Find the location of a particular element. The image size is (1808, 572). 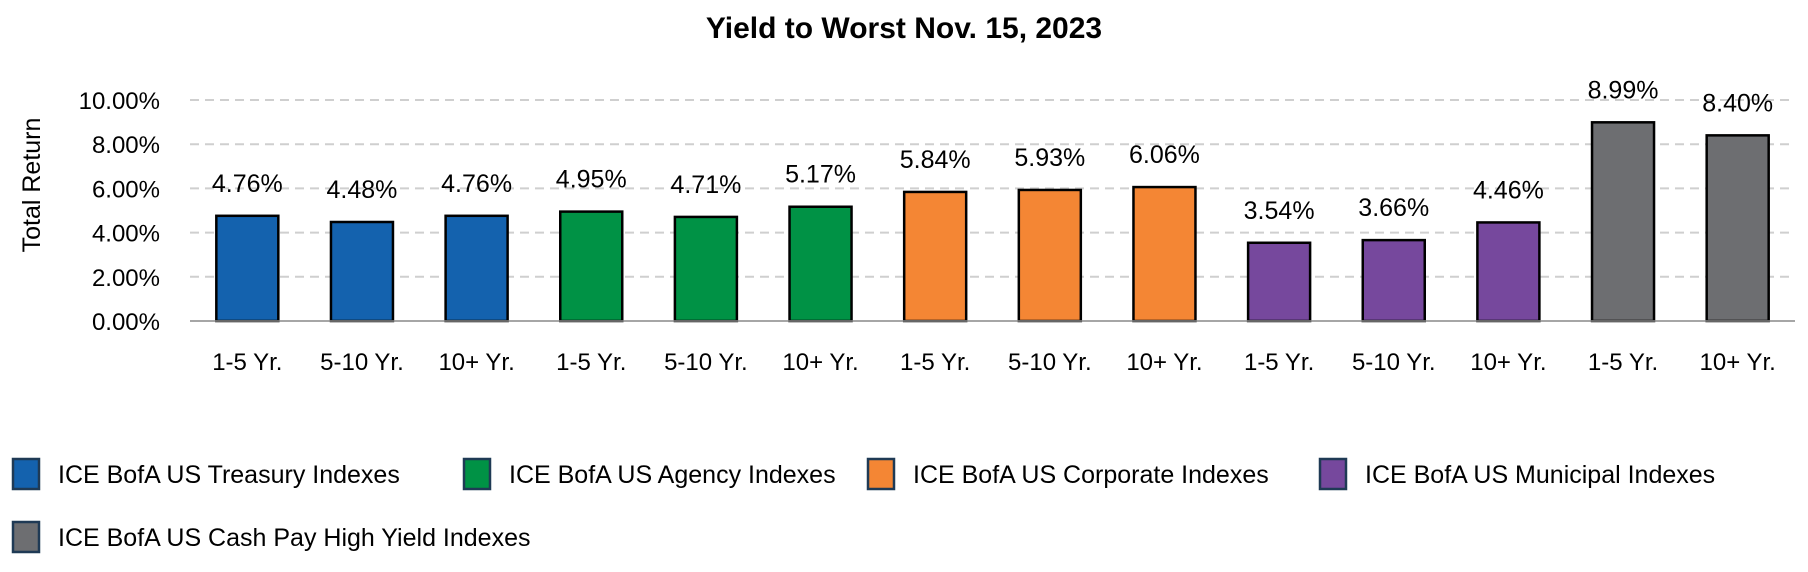

data-label: 8.99% is located at coordinates (1623, 90).